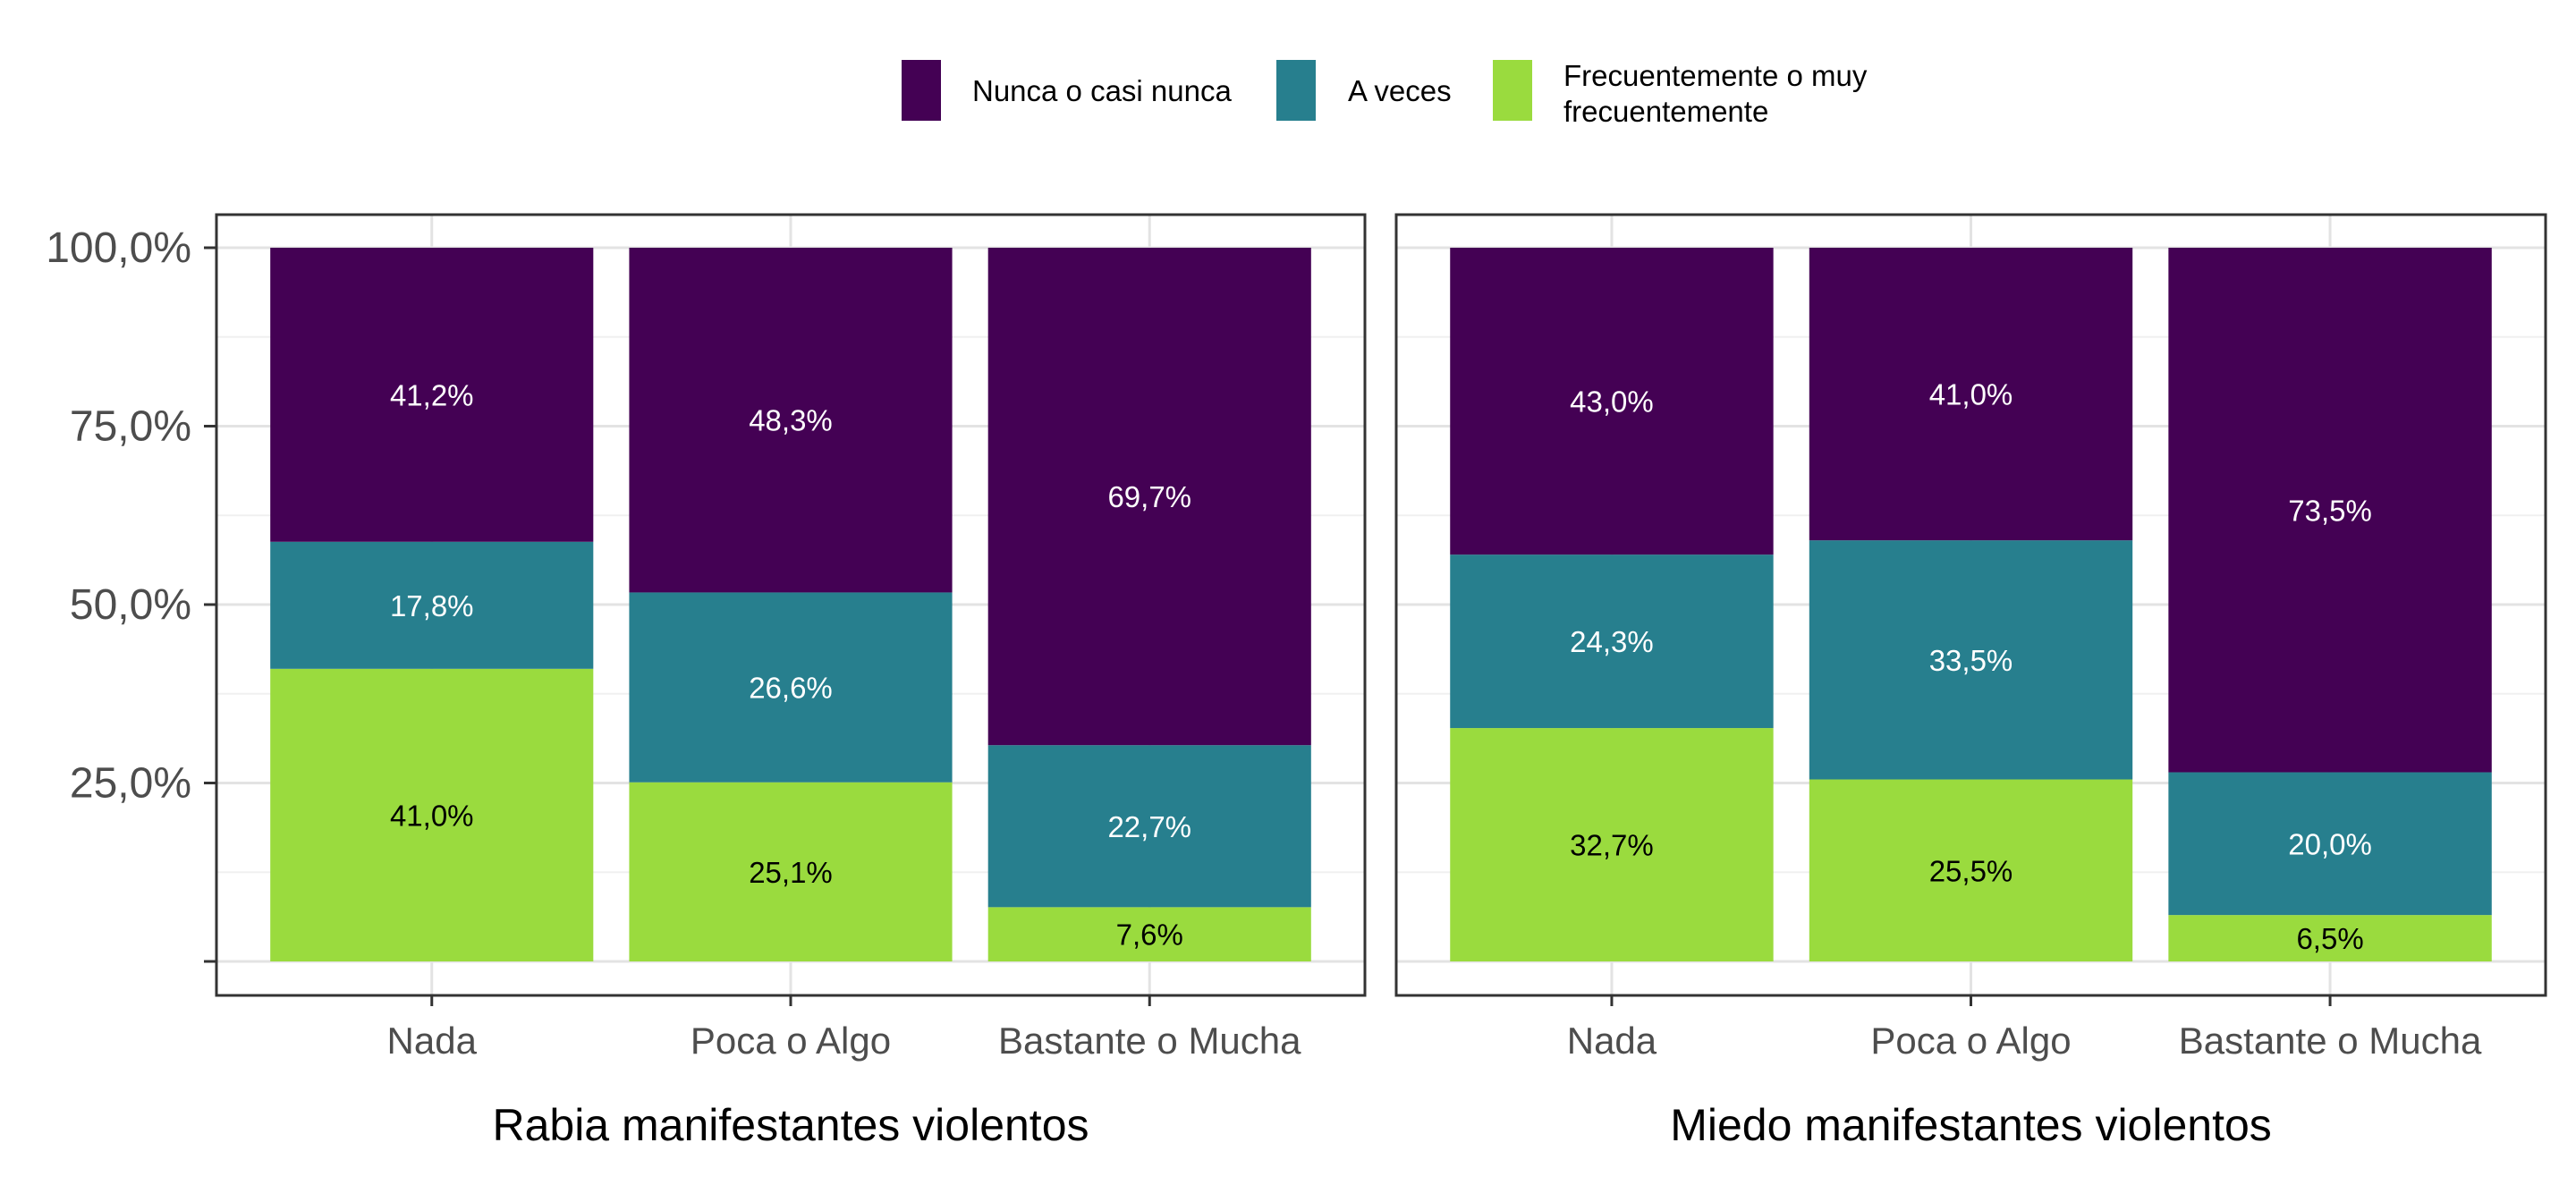  I want to click on data-label: 69,7%, so click(1149, 496).